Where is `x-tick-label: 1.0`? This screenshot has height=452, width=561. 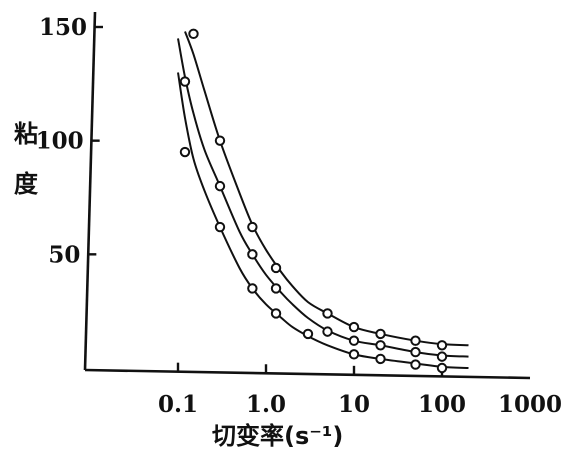
x-tick-label: 1.0 is located at coordinates (266, 404).